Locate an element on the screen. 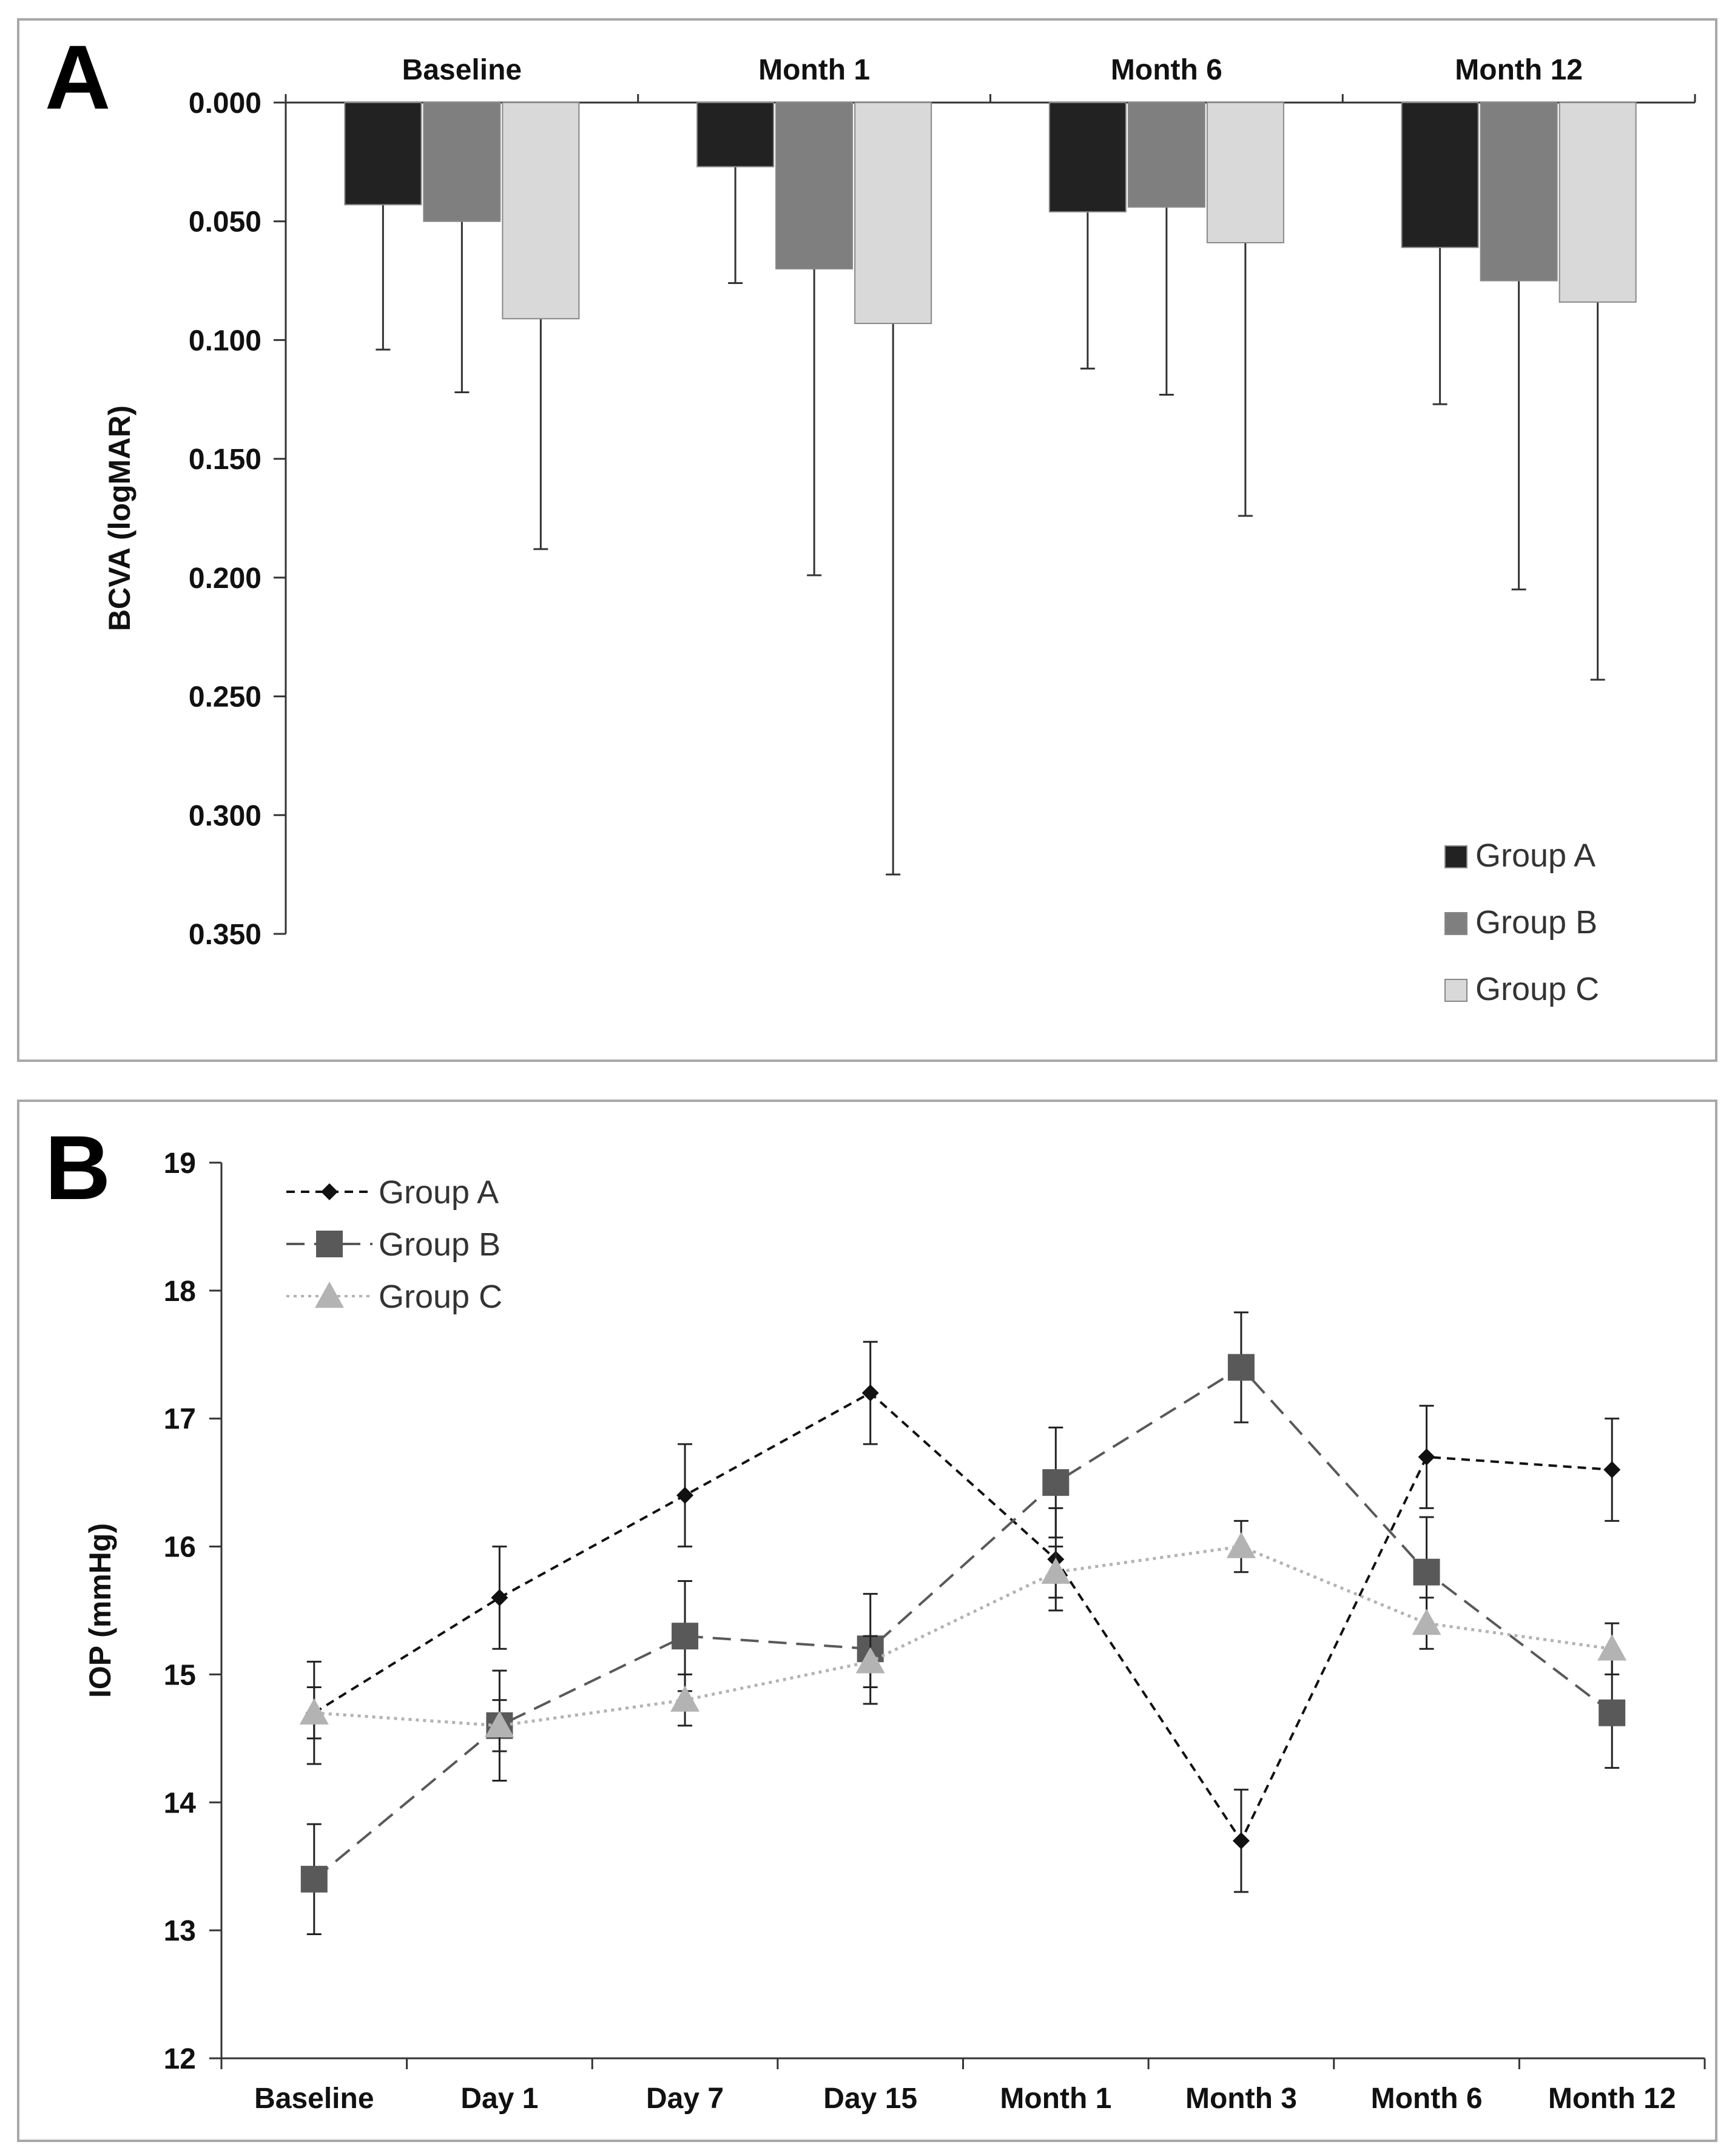 This screenshot has width=1732, height=2156. y-tick-label: 13 is located at coordinates (180, 1931).